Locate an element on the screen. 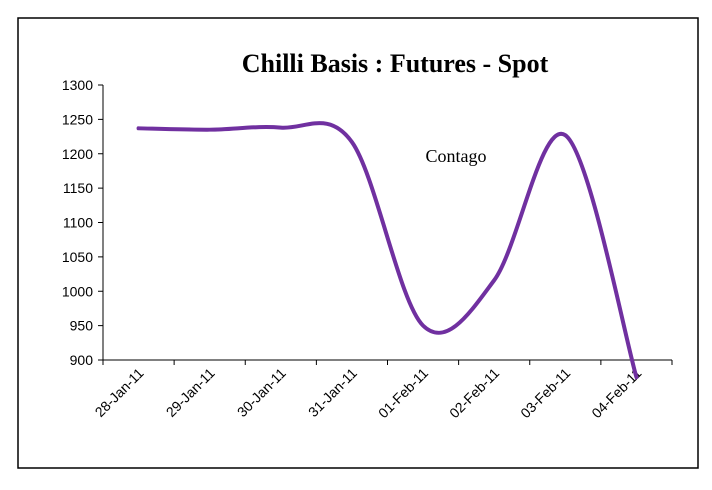  annotation: Contago is located at coordinates (456, 156).